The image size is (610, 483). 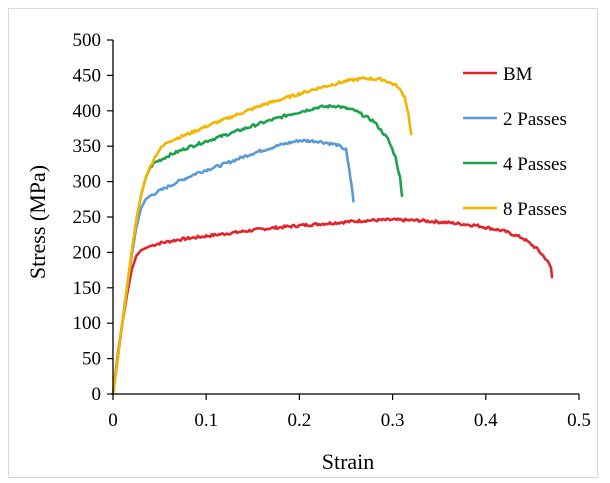 I want to click on y-axis-title: Stress (MPa), so click(x=37, y=222).